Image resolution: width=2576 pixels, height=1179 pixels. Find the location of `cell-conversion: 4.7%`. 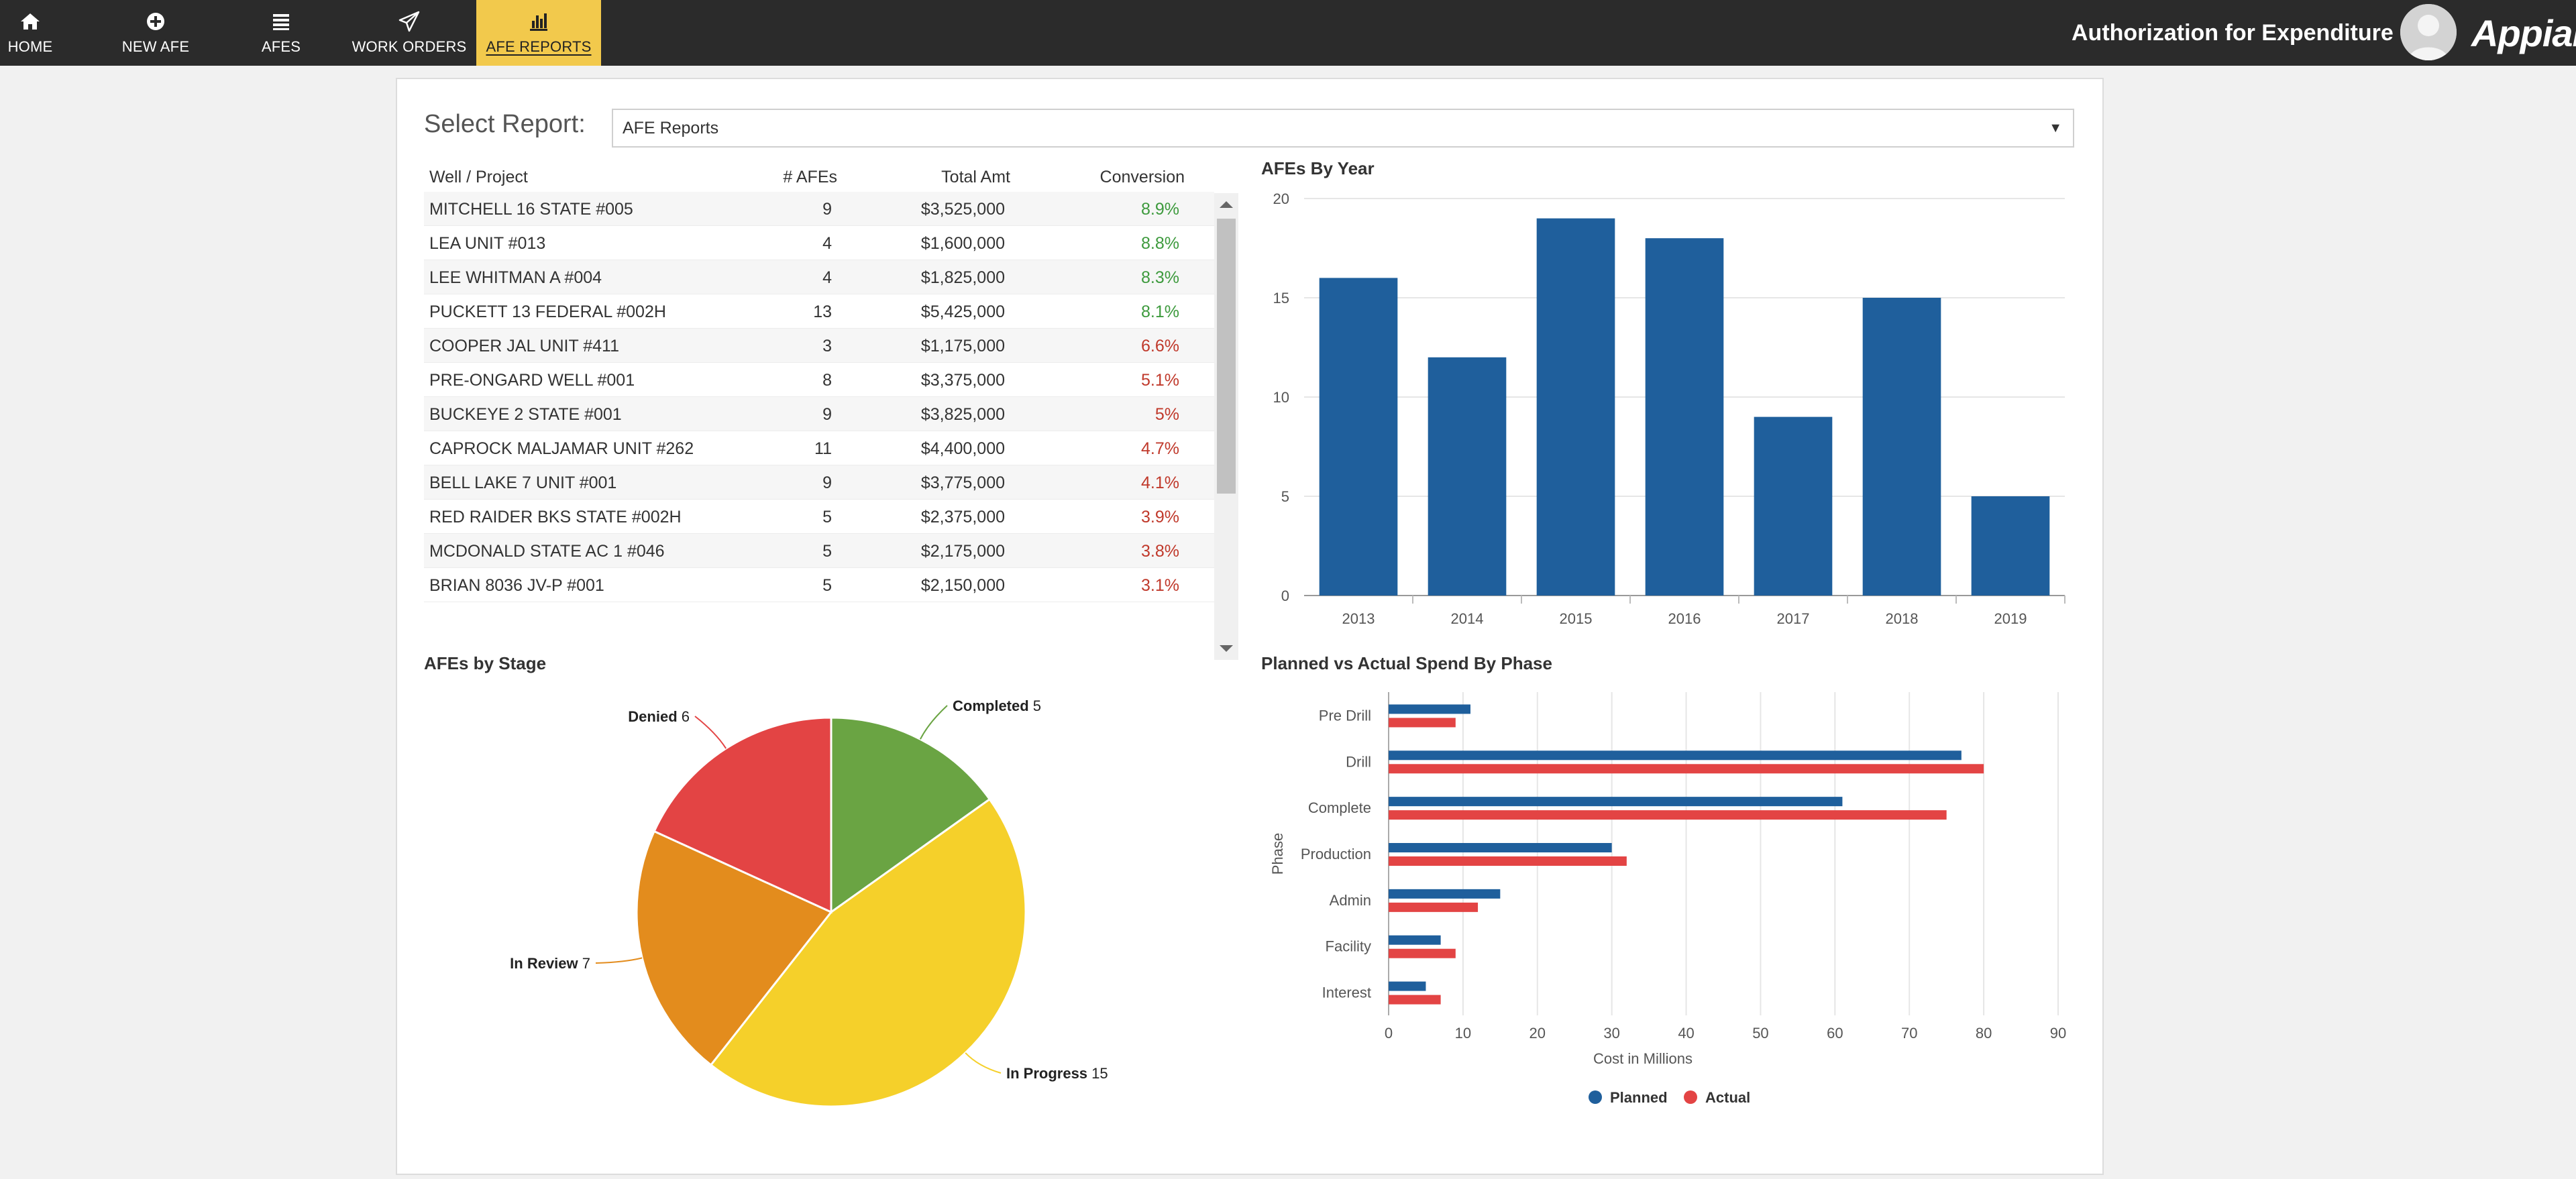

cell-conversion: 4.7% is located at coordinates (1160, 448).